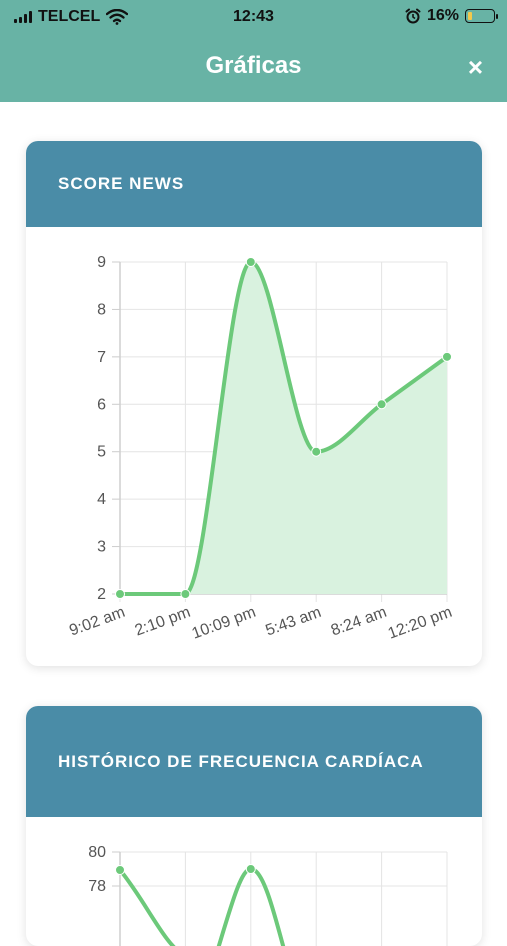 The height and width of the screenshot is (946, 507). Describe the element at coordinates (254, 184) in the screenshot. I see `card-header: SCORE NEWS` at that location.